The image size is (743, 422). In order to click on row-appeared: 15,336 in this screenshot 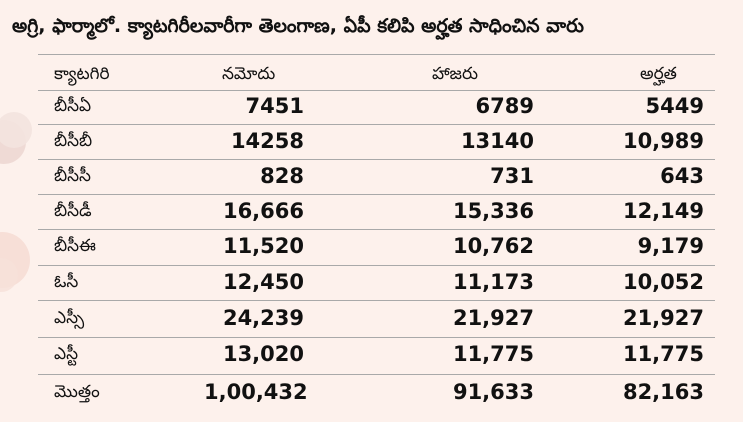, I will do `click(493, 211)`.